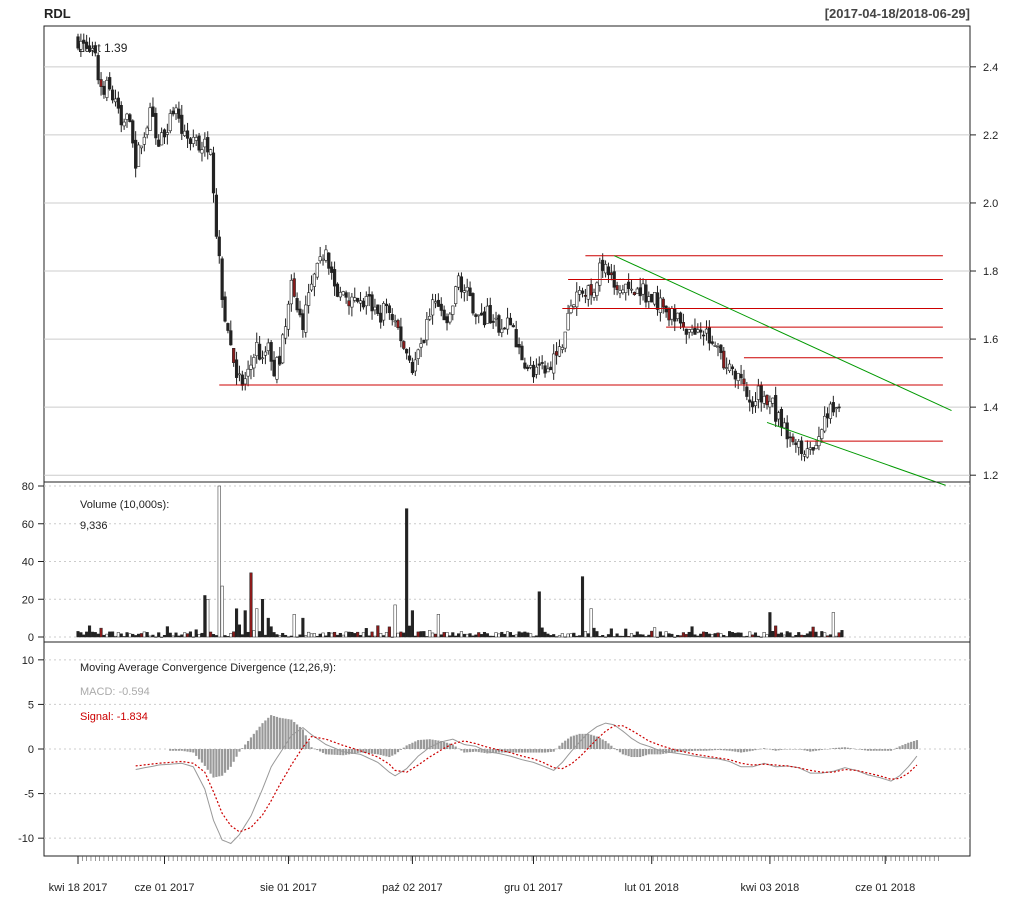  Describe the element at coordinates (990, 204) in the screenshot. I see `price-tick-label: 2.0` at that location.